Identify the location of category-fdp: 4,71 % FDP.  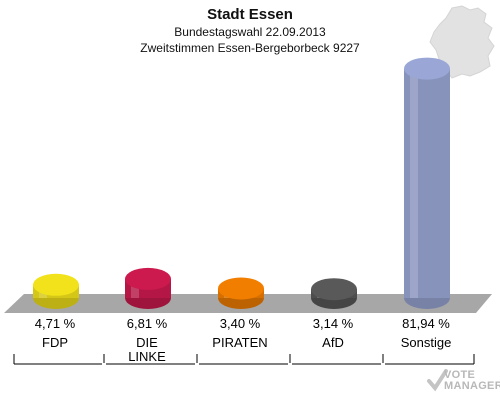
(55, 333).